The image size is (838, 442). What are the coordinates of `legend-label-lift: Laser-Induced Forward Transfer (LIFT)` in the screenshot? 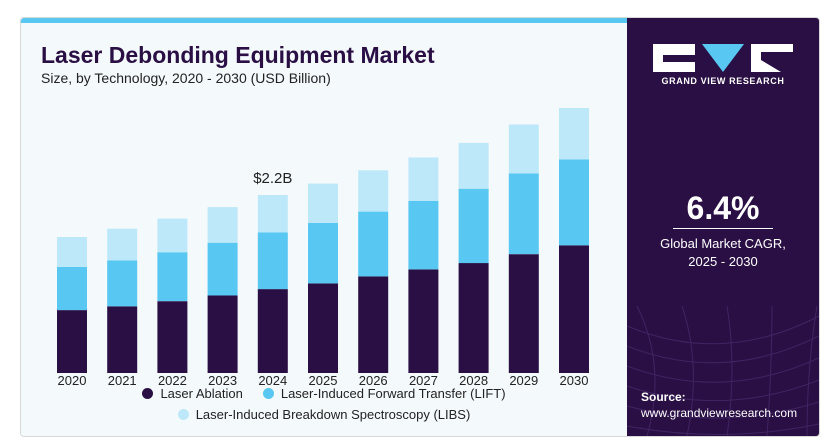 It's located at (393, 393).